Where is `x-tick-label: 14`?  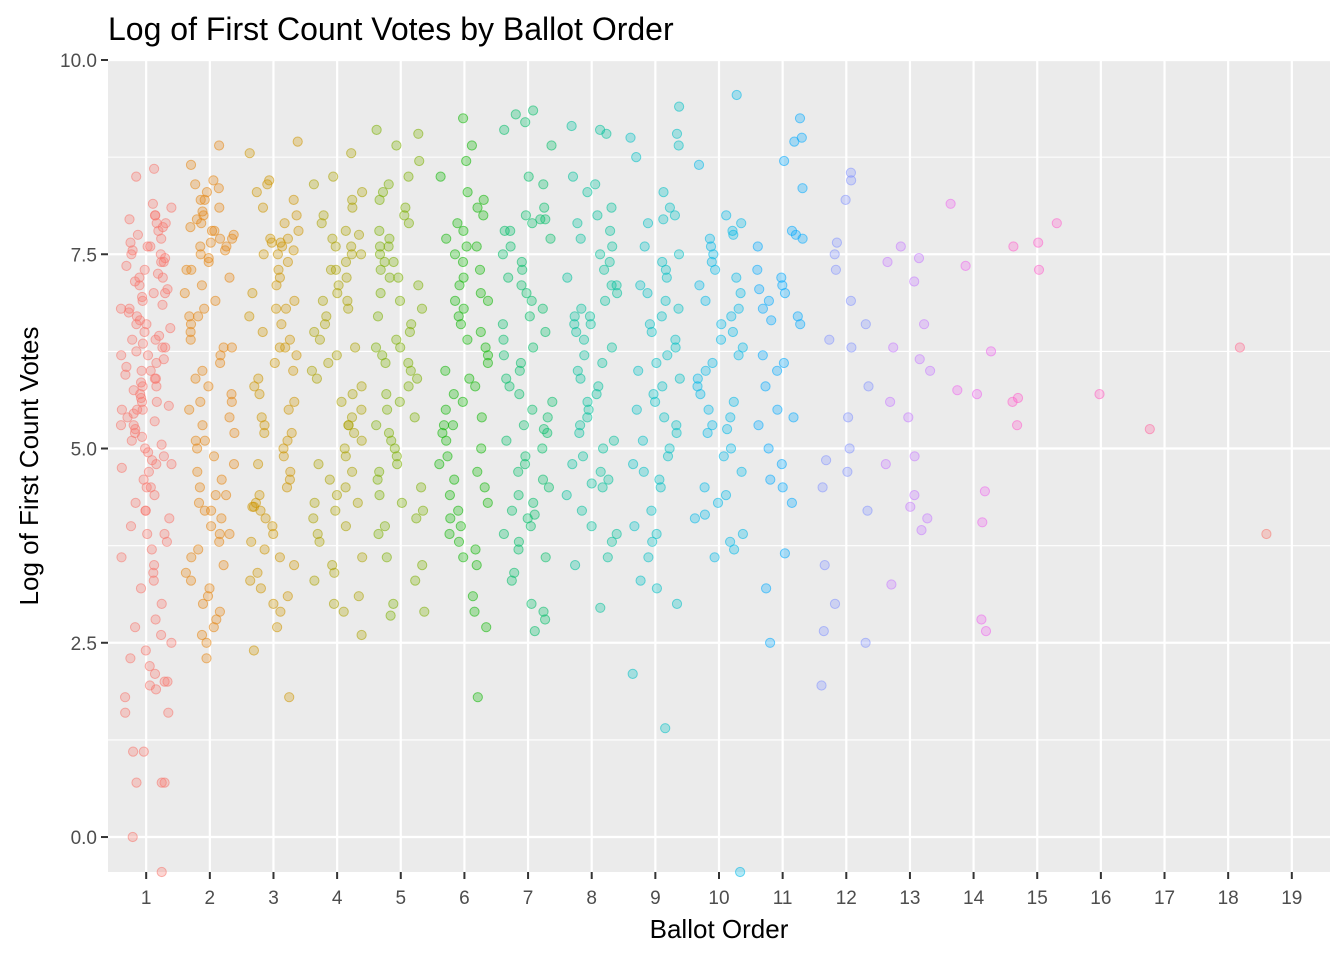 x-tick-label: 14 is located at coordinates (974, 898).